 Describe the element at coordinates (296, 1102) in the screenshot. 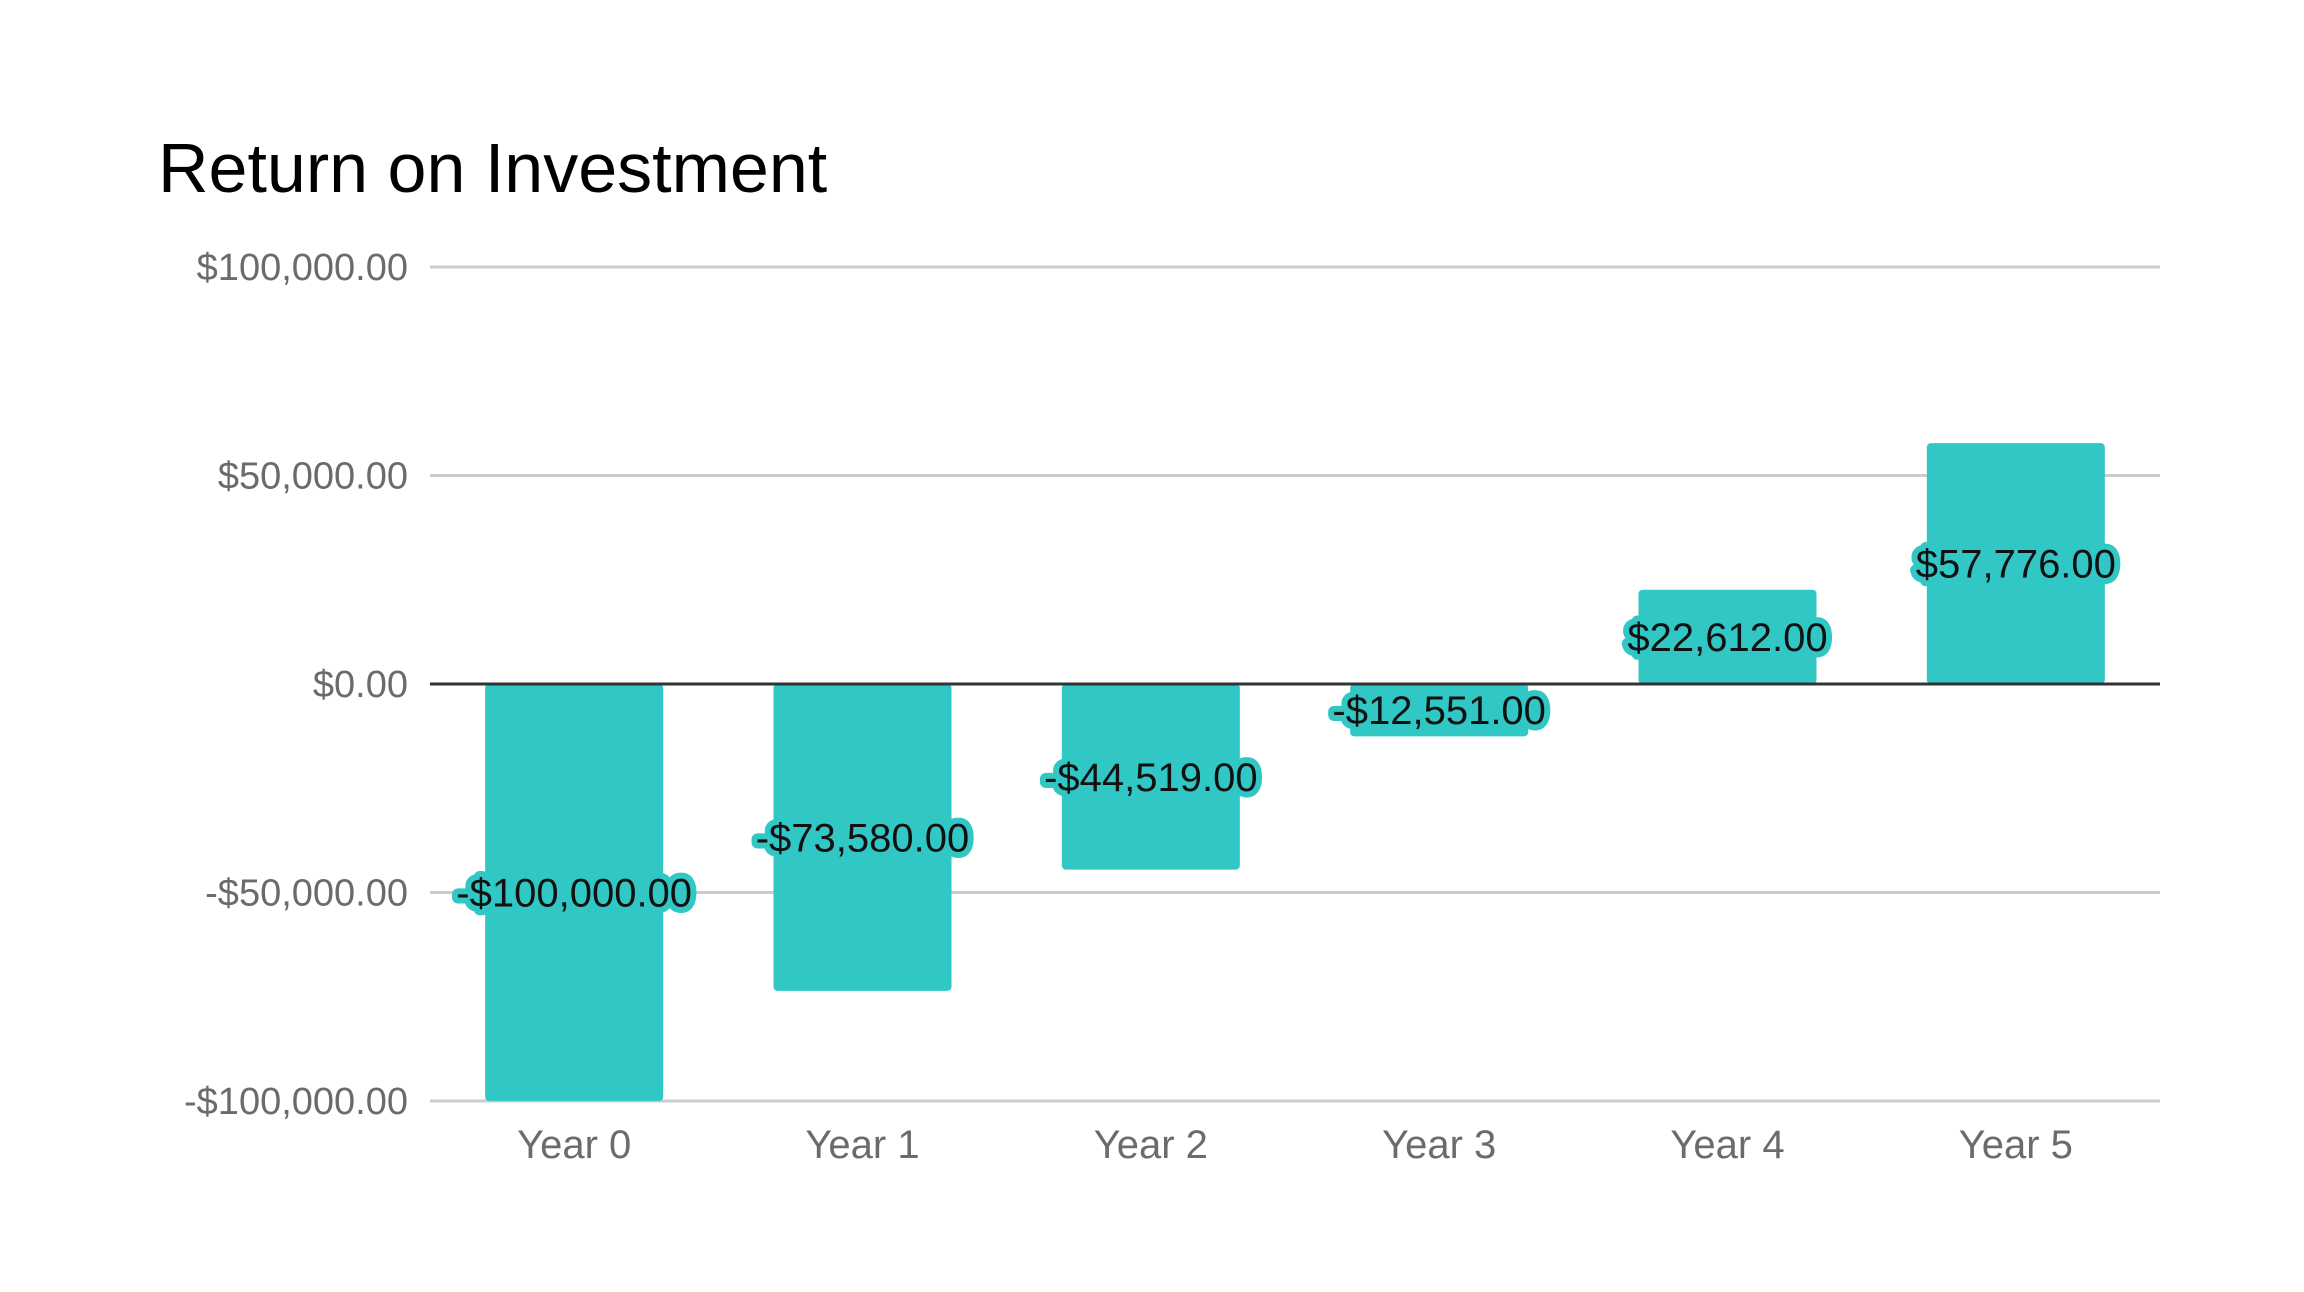

I see `y-tick-label: -$100,000.00` at that location.